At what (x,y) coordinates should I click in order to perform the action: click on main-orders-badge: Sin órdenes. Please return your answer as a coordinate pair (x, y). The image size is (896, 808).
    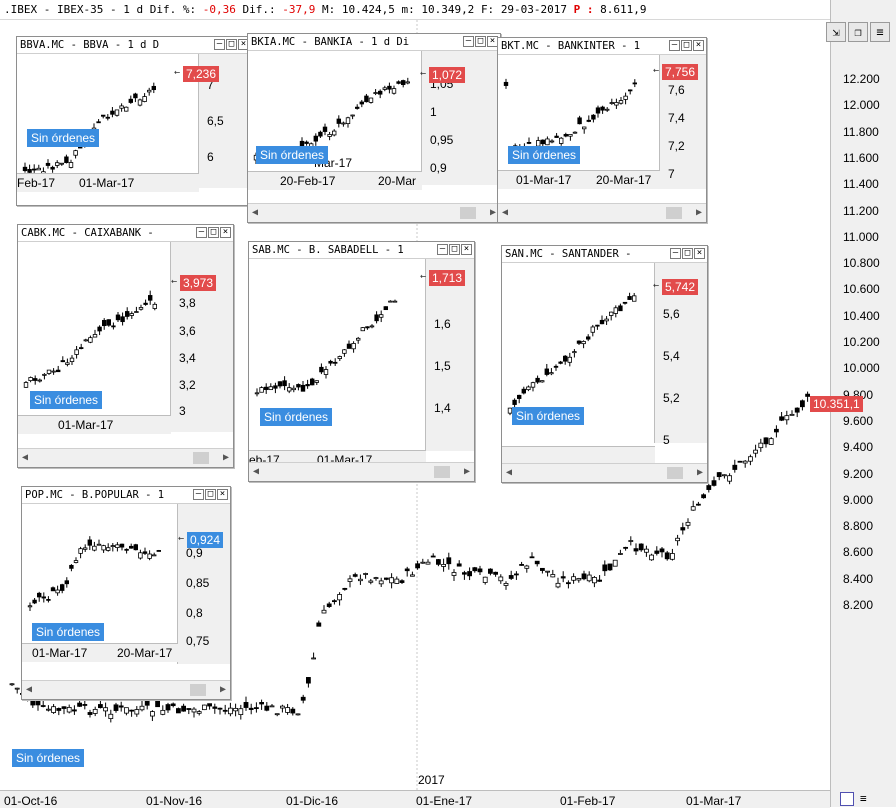
    Looking at the image, I should click on (48, 758).